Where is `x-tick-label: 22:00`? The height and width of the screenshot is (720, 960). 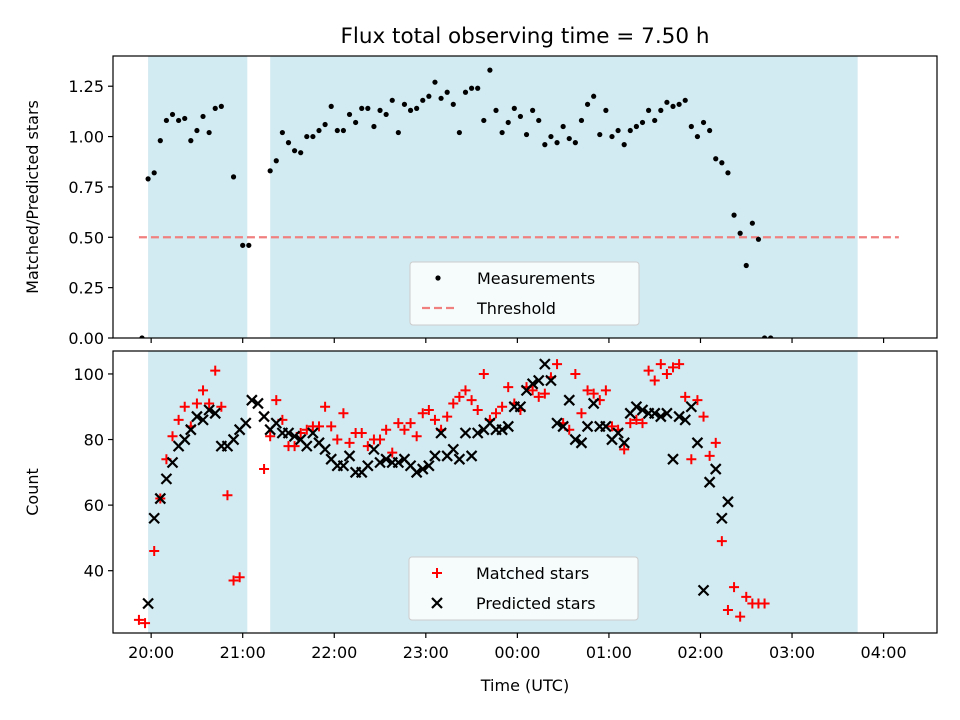
x-tick-label: 22:00 is located at coordinates (334, 652).